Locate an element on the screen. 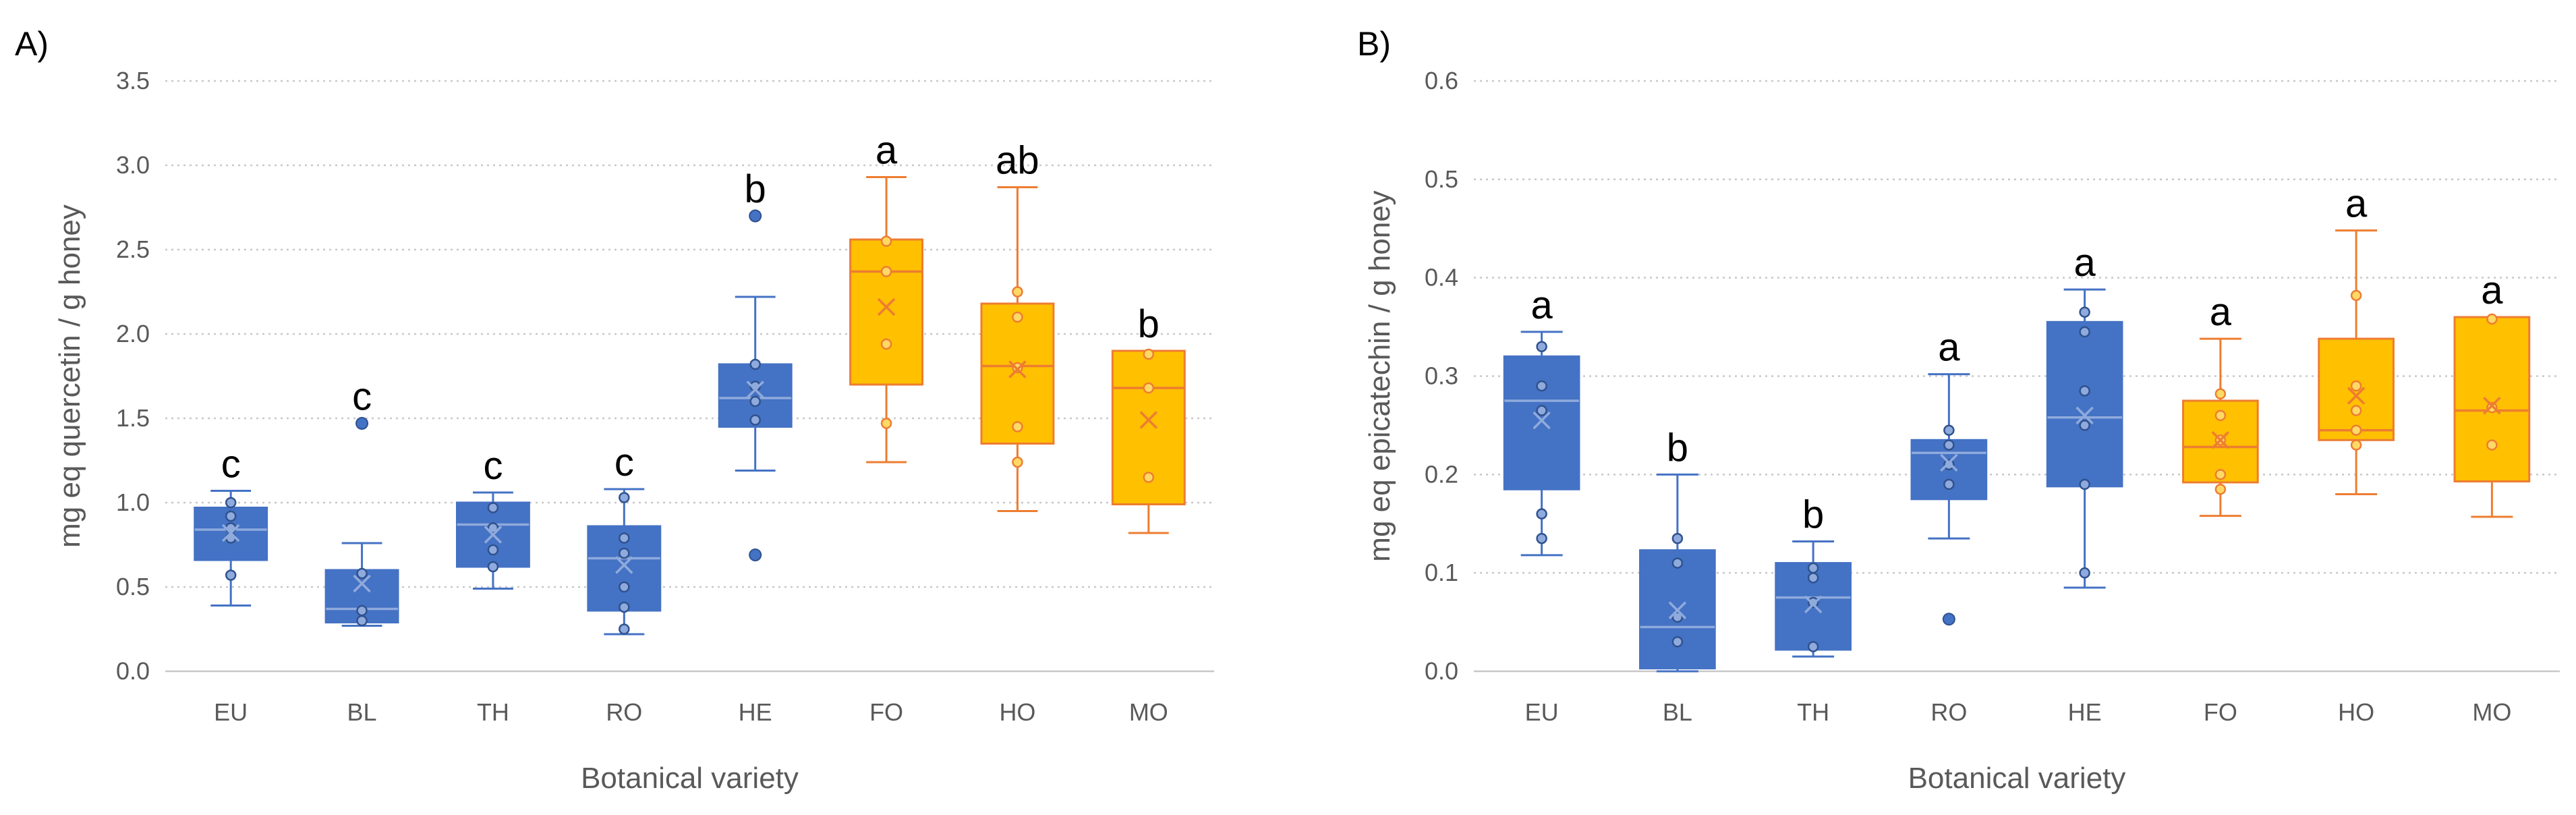  box-ho: a HO is located at coordinates (2356, 454).